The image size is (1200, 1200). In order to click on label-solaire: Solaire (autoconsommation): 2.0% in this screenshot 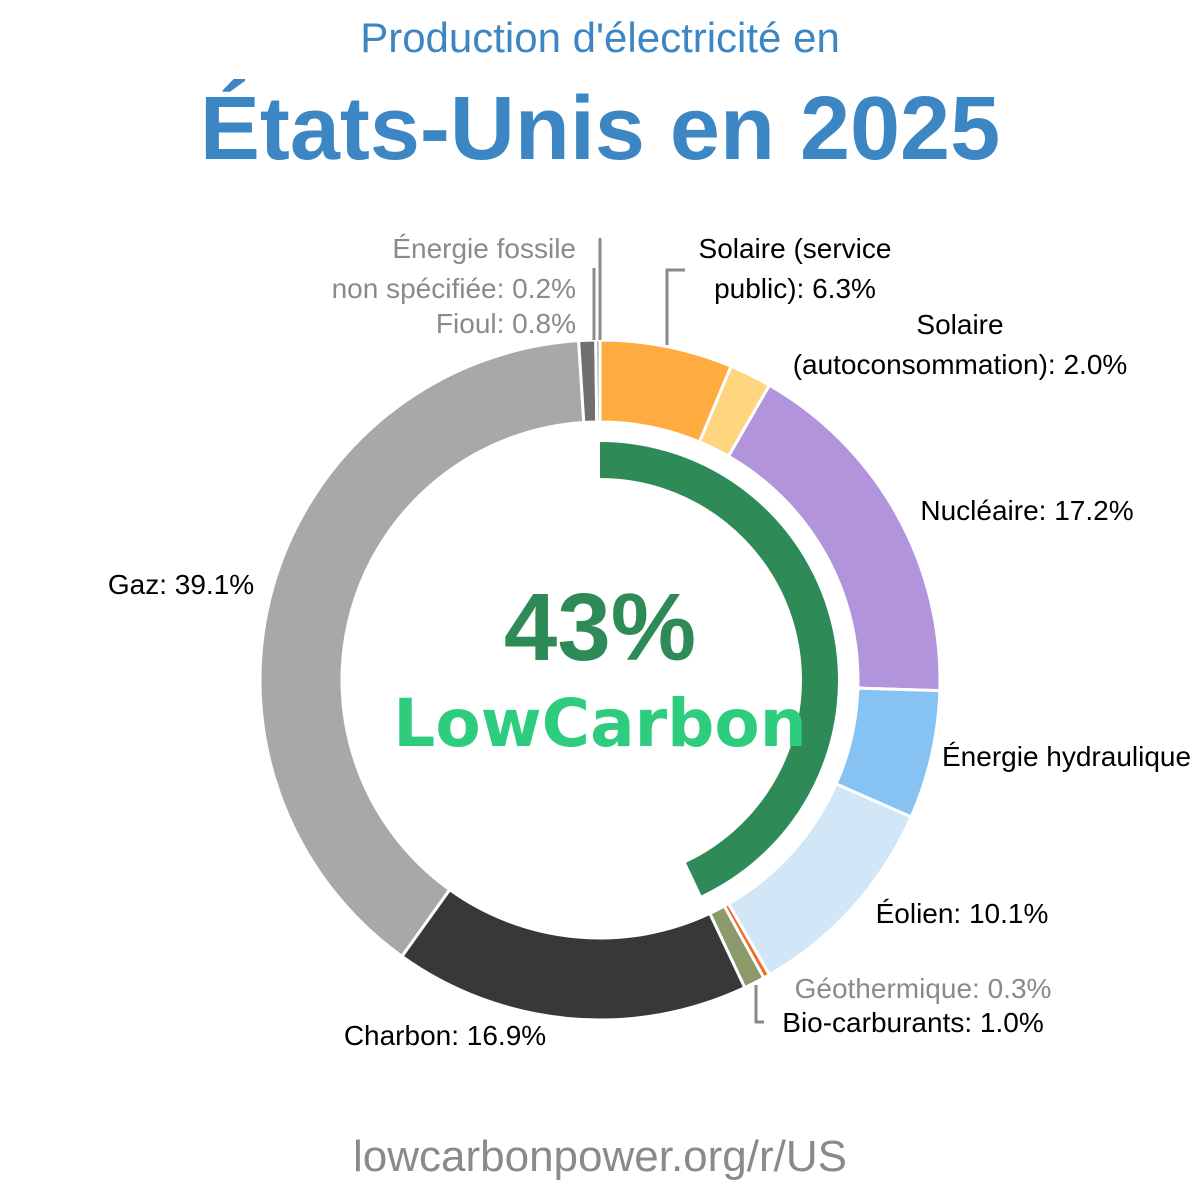, I will do `click(960, 344)`.